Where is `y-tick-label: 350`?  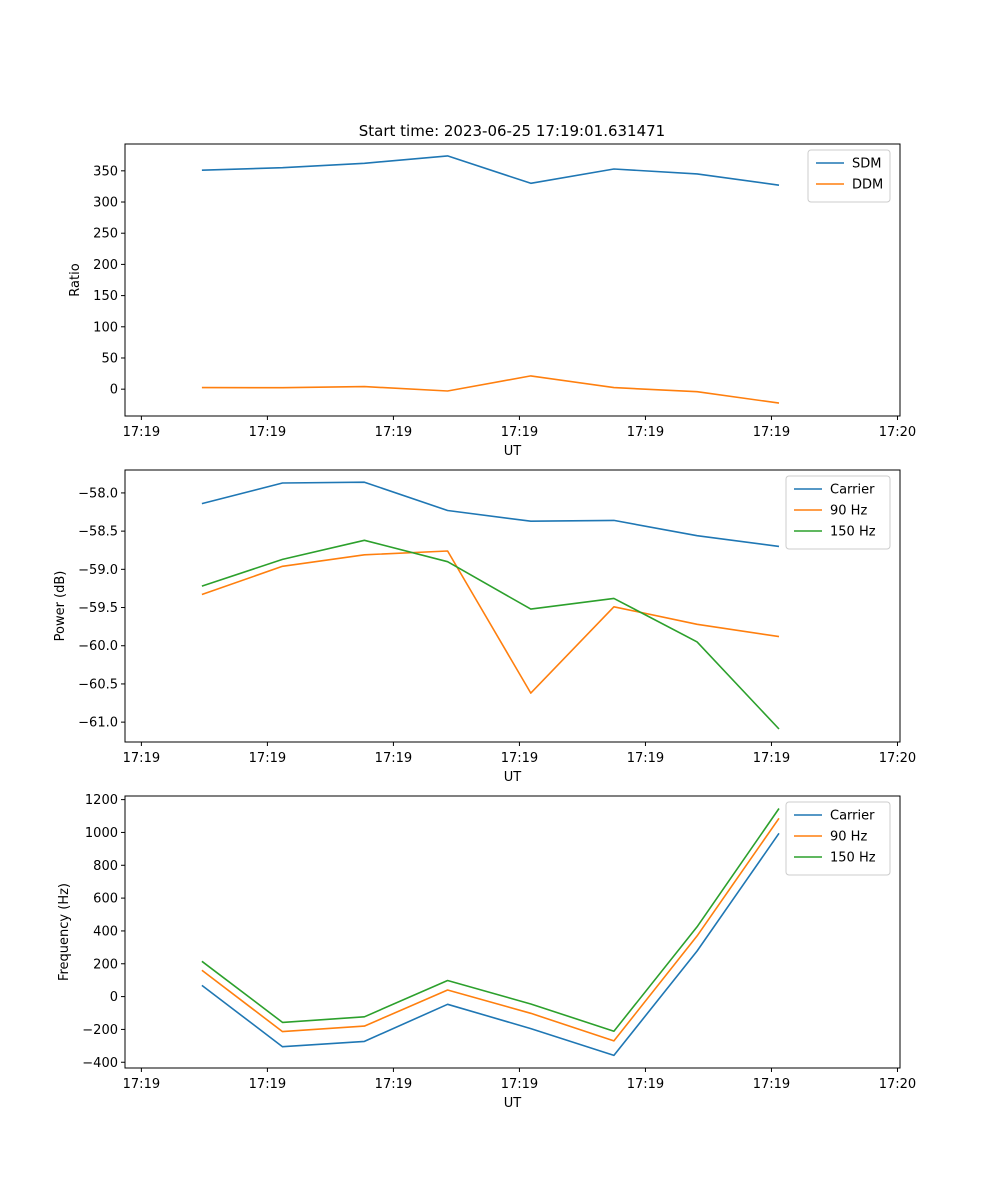
y-tick-label: 350 is located at coordinates (105, 171).